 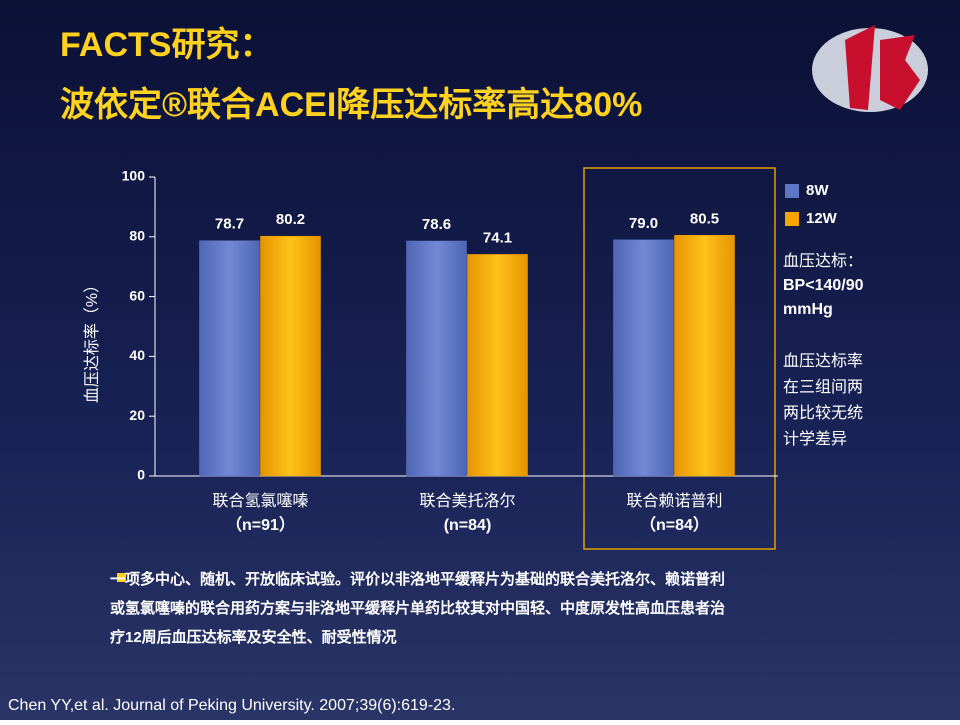 What do you see at coordinates (137, 295) in the screenshot?
I see `y-tick-label: 60` at bounding box center [137, 295].